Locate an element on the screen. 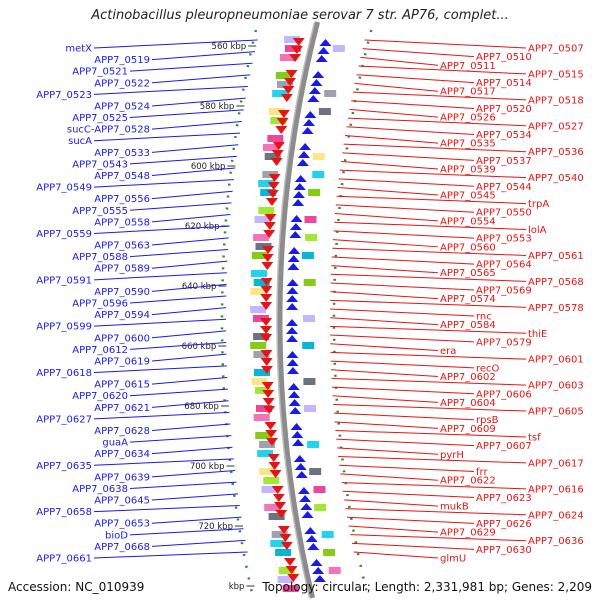 This screenshot has width=600, height=600. gene-label-app7_0540: APP7_0540 is located at coordinates (556, 178).